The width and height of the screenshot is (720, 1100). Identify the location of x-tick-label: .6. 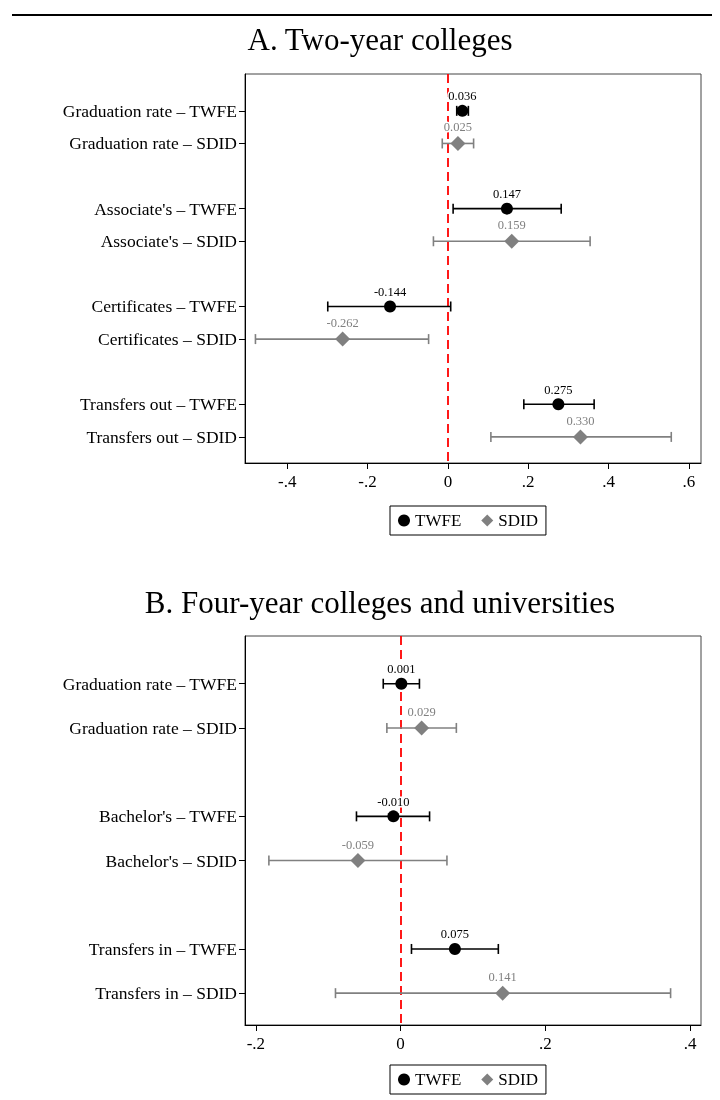
(689, 481).